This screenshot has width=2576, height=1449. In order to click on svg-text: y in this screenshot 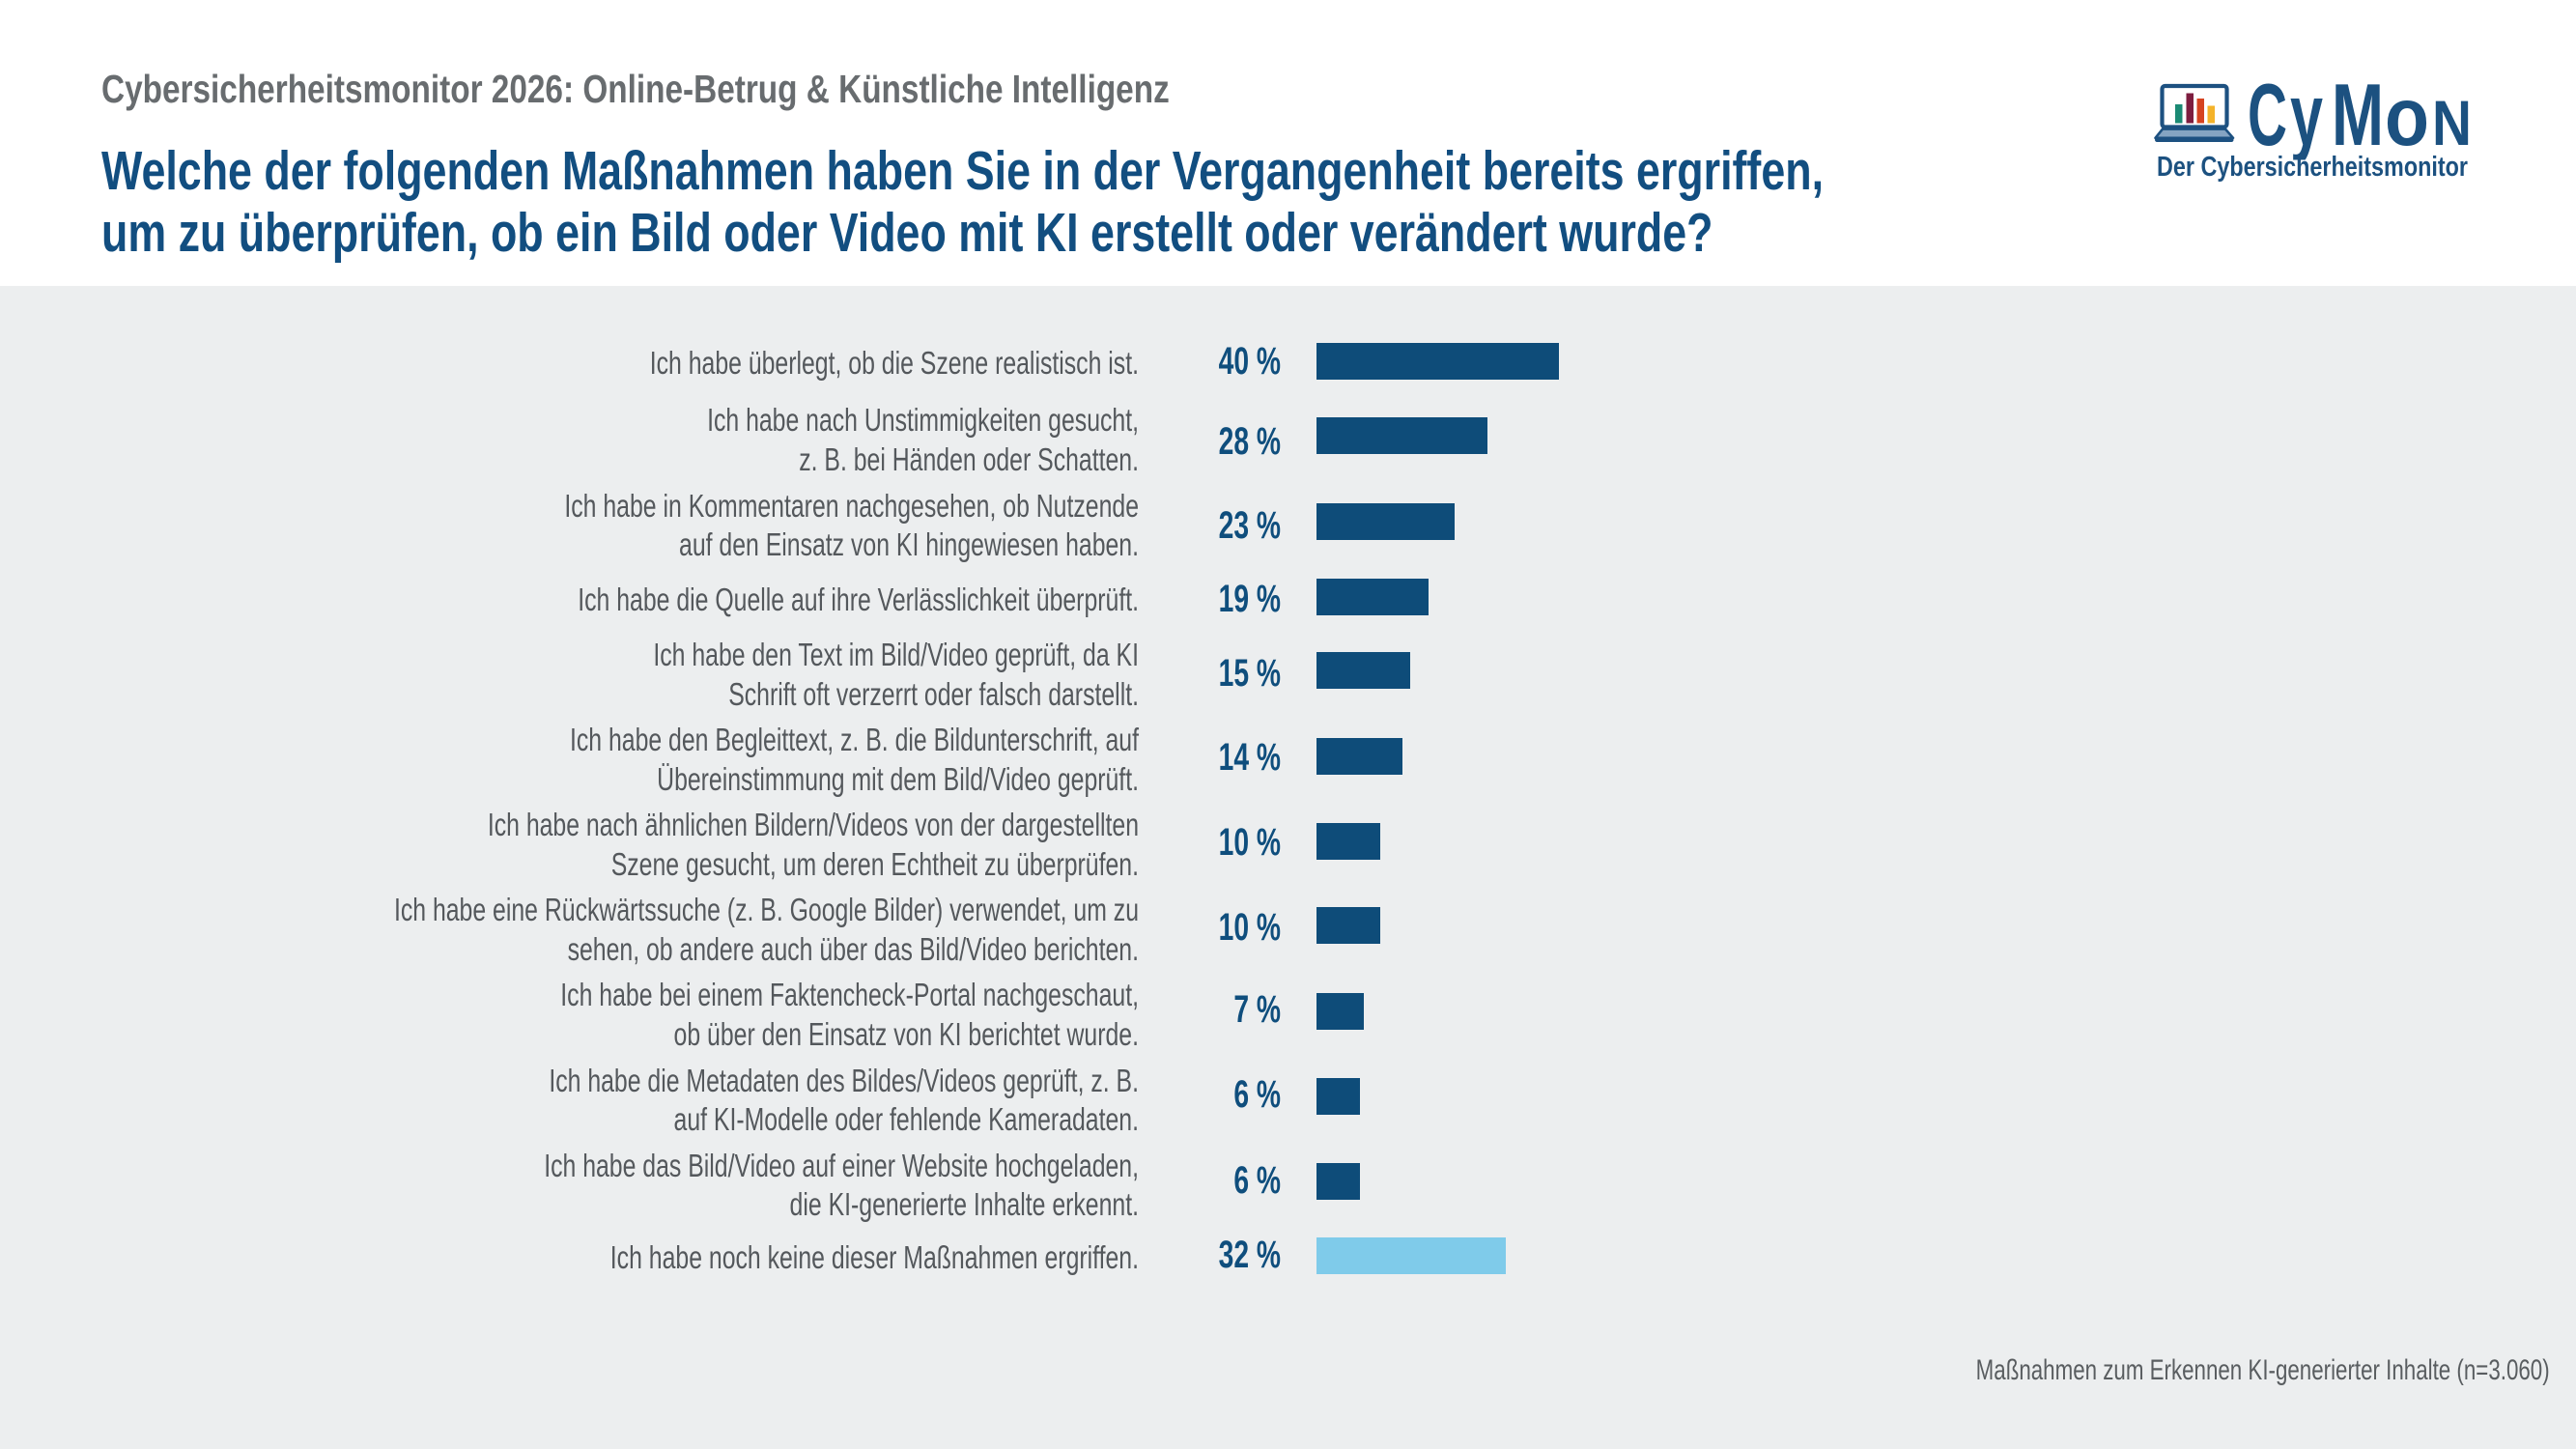, I will do `click(2306, 116)`.